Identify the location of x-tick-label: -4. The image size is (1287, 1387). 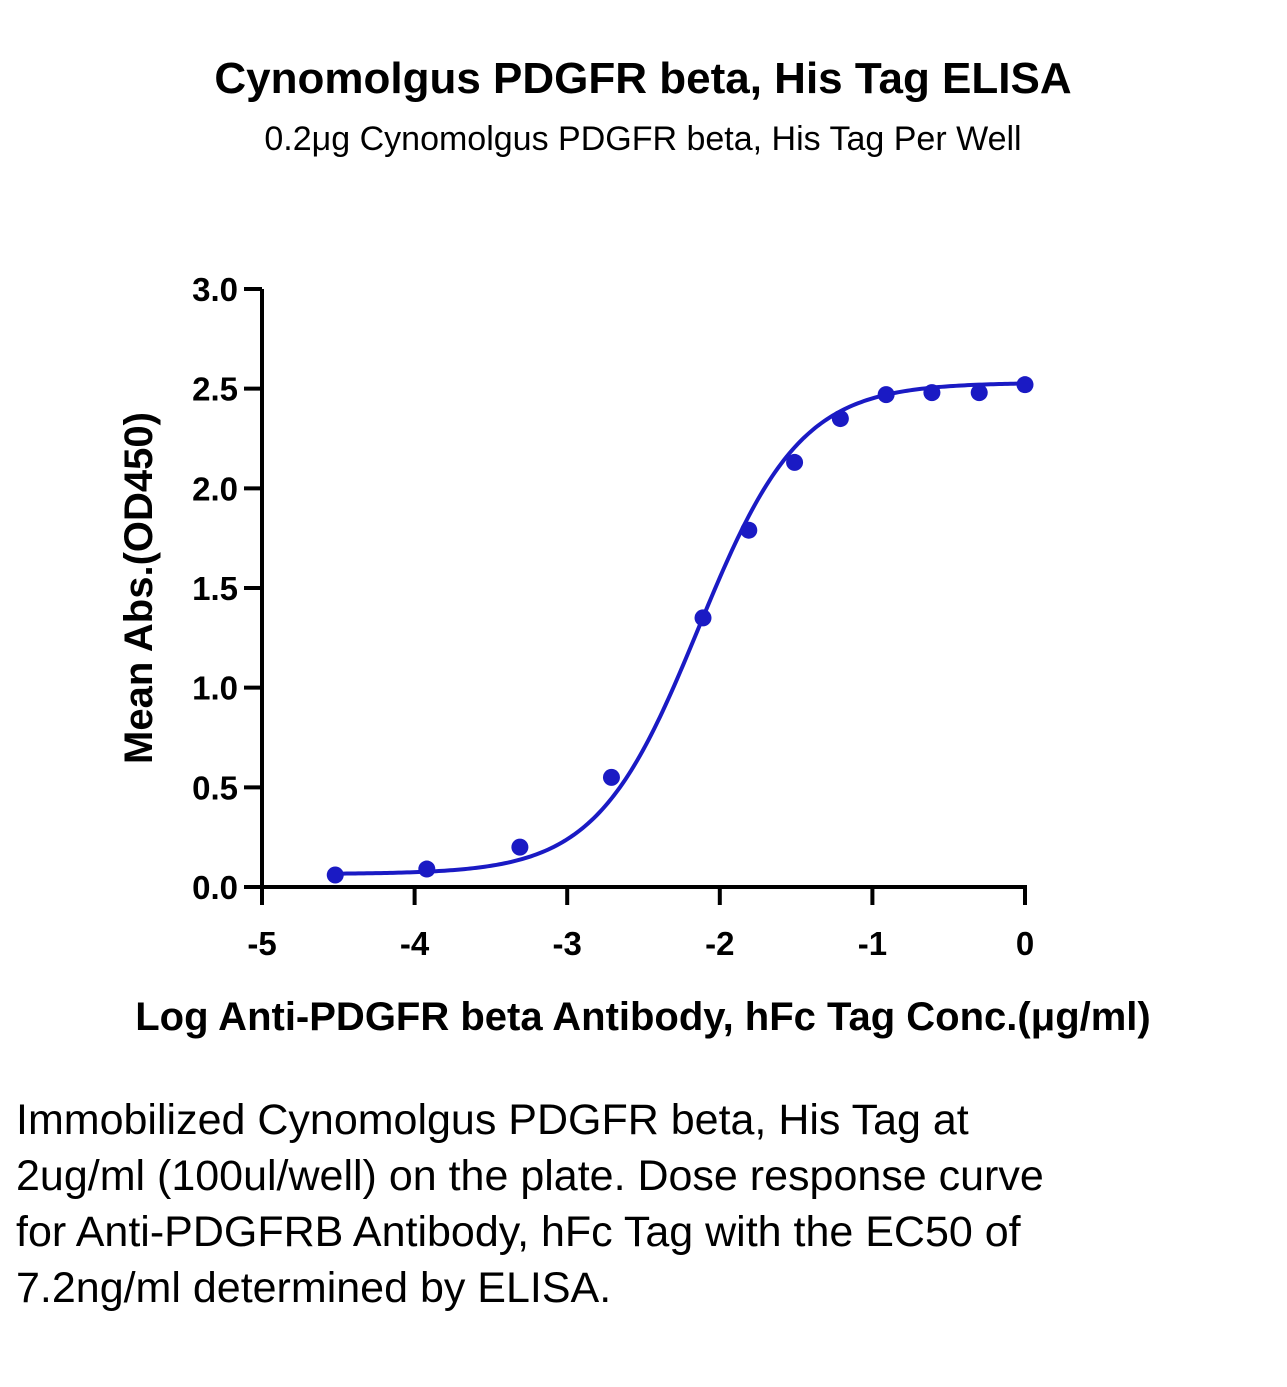
(415, 943).